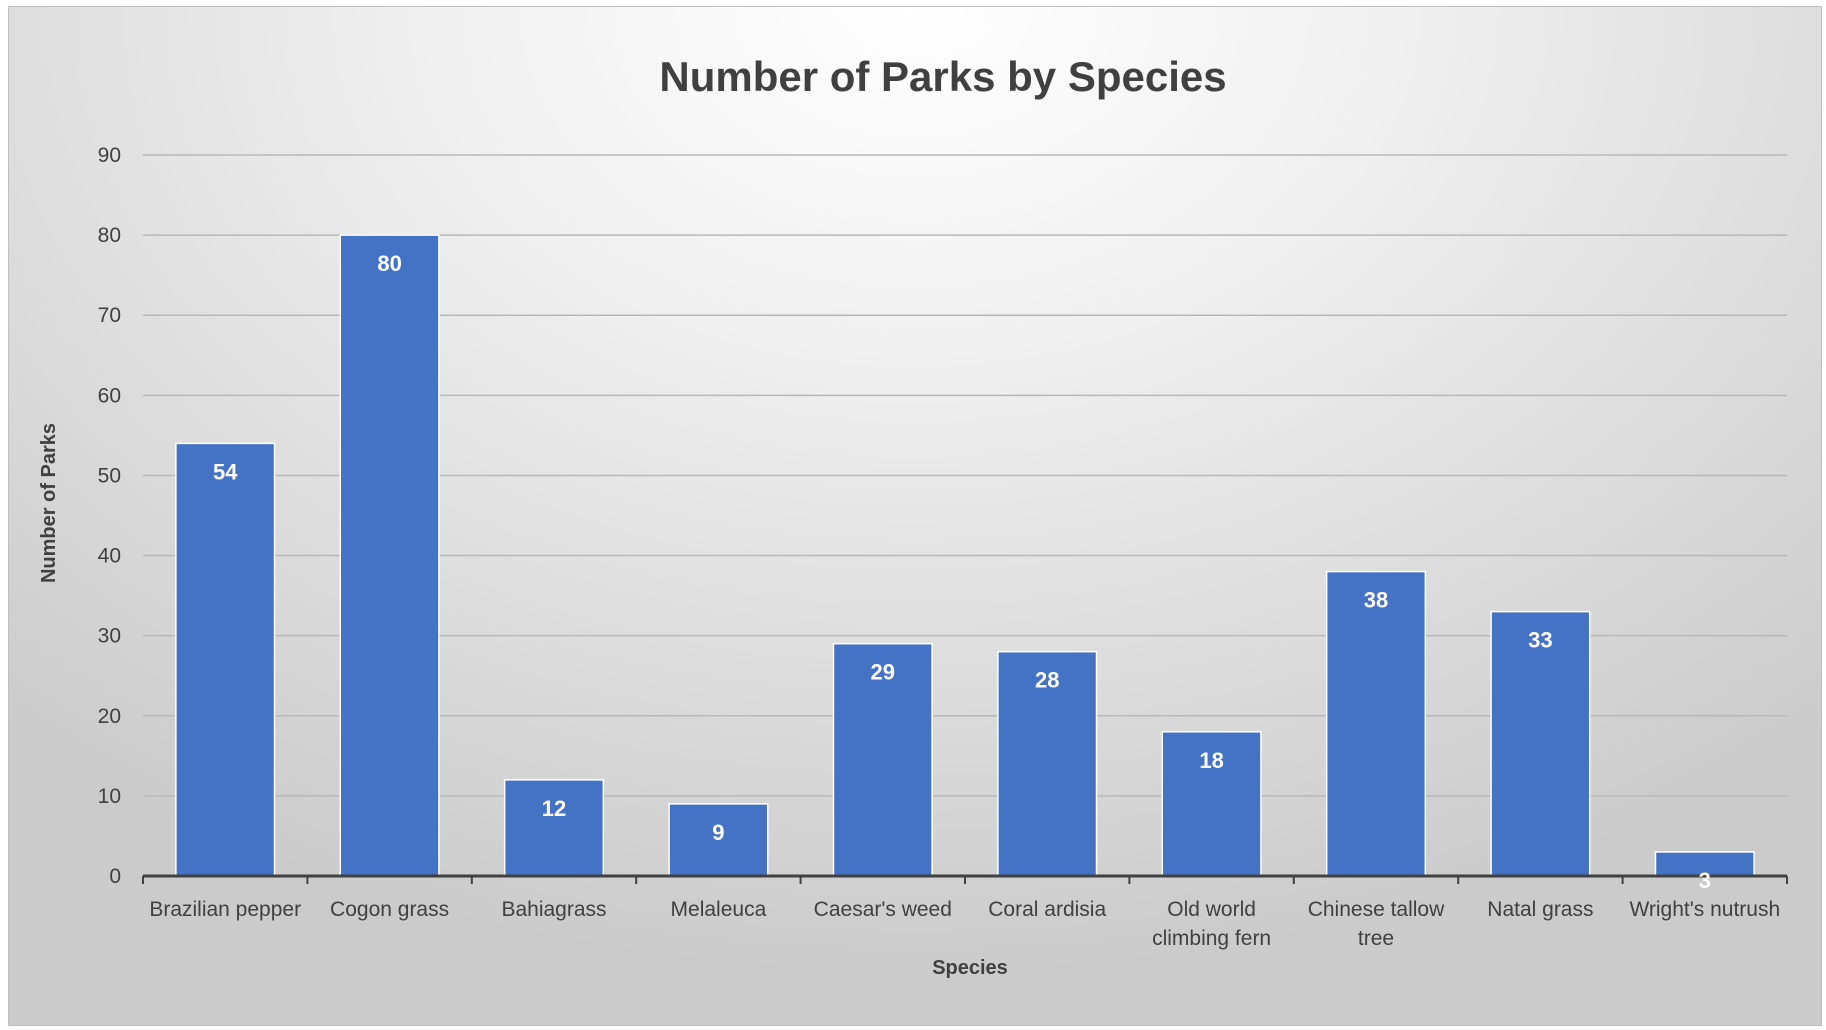  Describe the element at coordinates (1705, 880) in the screenshot. I see `data-label: 3` at that location.